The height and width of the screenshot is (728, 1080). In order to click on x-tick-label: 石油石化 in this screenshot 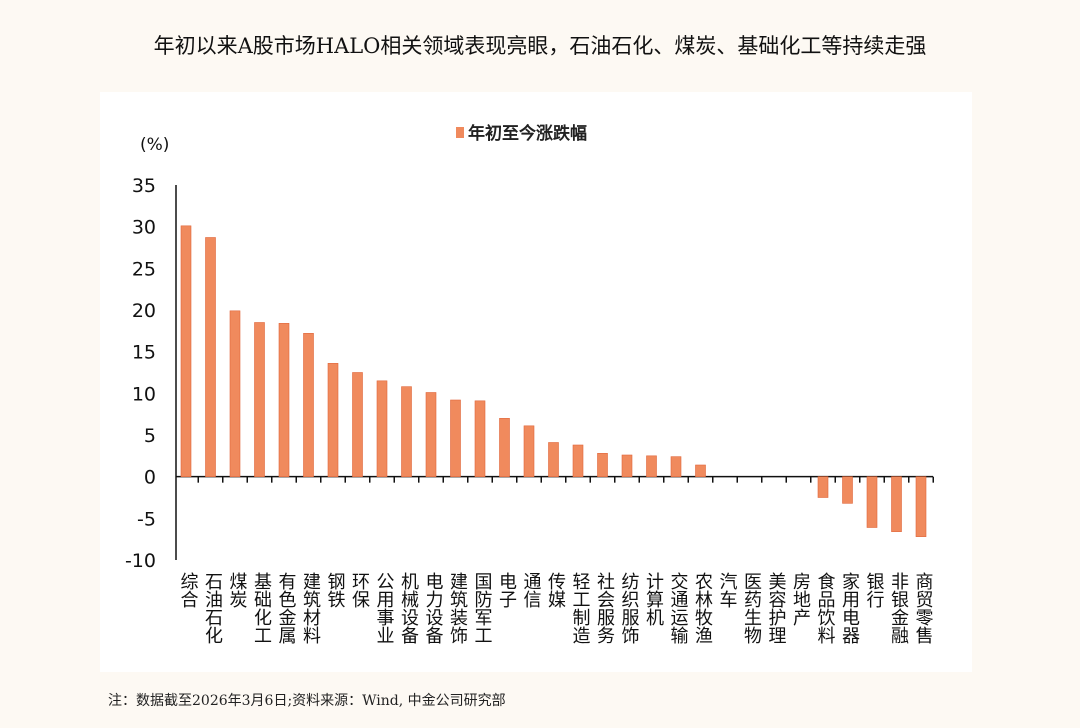, I will do `click(212, 608)`.